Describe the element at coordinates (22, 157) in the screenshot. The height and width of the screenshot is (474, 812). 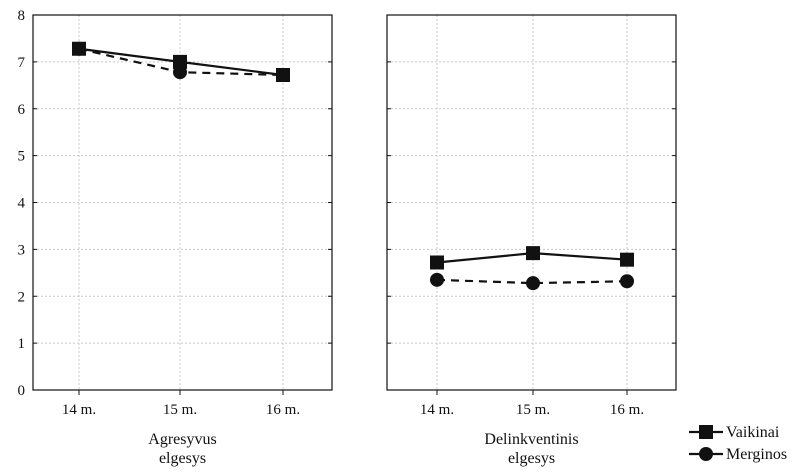
I see `y-tick-label: 5` at that location.